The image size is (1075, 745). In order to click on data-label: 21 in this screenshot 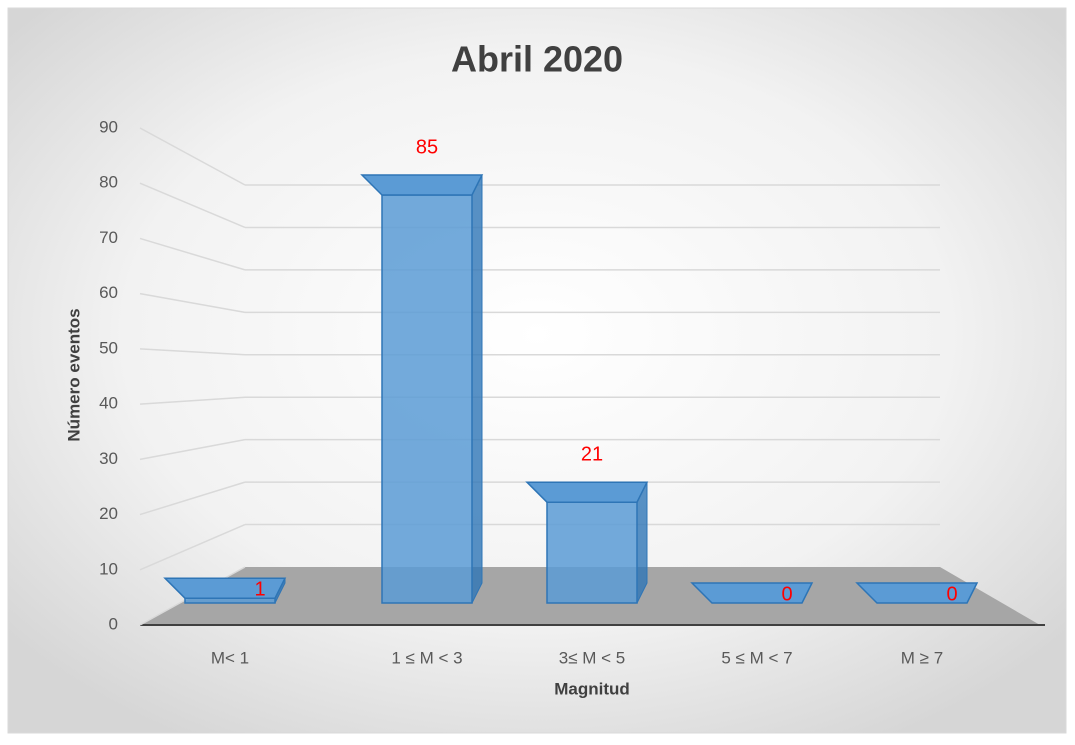, I will do `click(592, 454)`.